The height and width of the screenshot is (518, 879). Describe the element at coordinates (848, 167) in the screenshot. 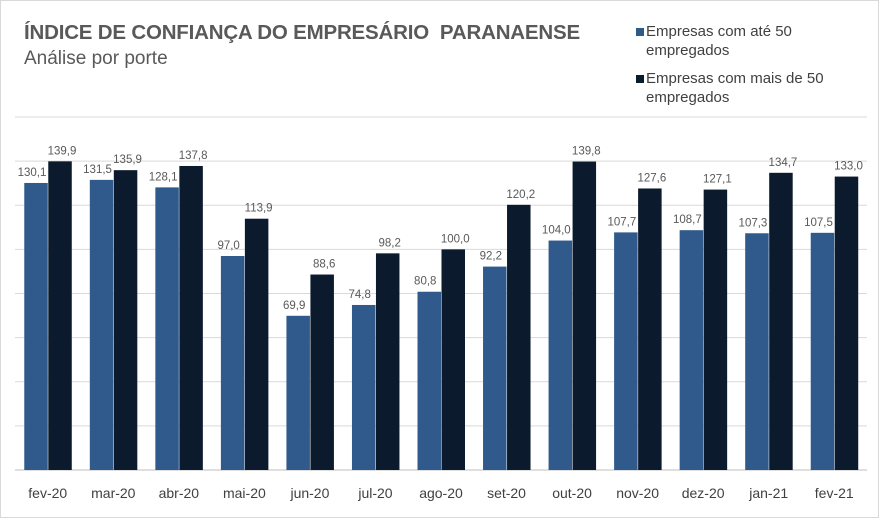

I see `data-label: 133,0` at that location.